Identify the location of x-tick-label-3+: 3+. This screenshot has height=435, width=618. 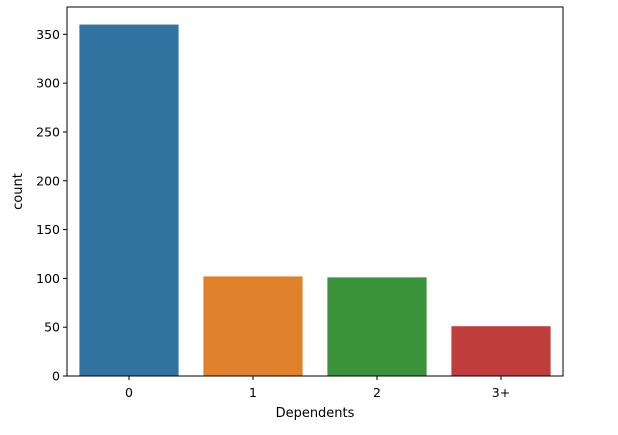
(501, 392).